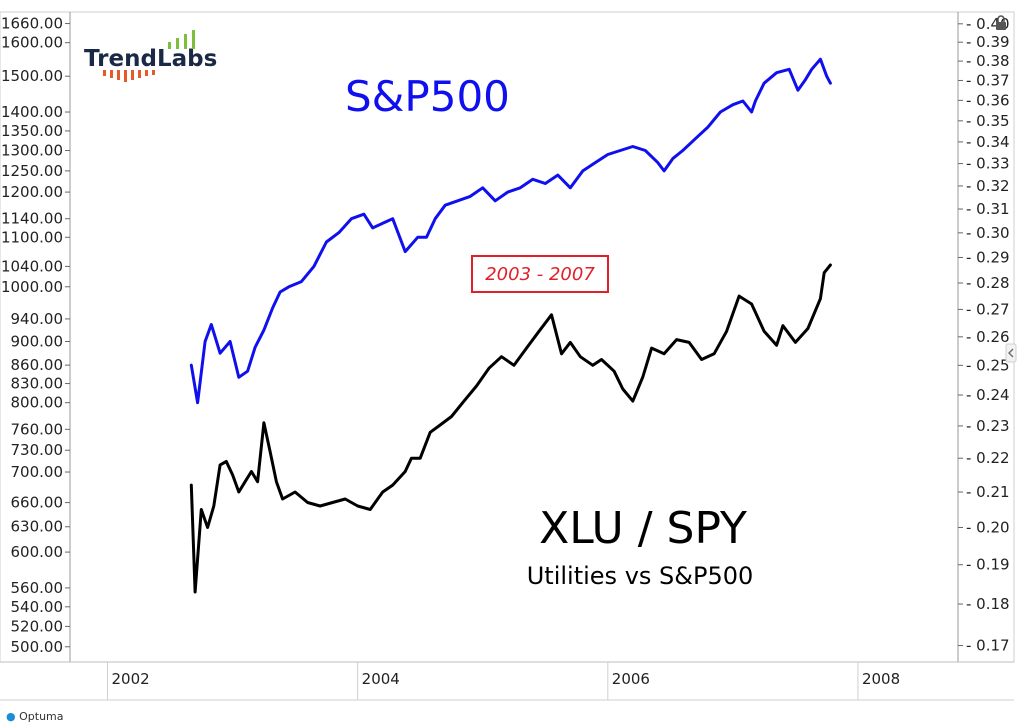 The height and width of the screenshot is (728, 1024). Describe the element at coordinates (988, 309) in the screenshot. I see `right-tick-label: - 0.27` at that location.